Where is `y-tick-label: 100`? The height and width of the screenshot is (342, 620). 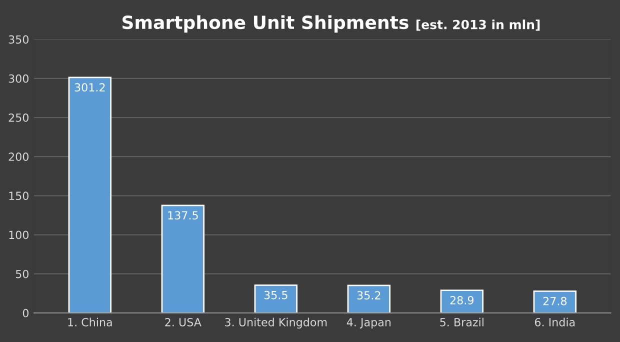
y-tick-label: 100 is located at coordinates (18, 235).